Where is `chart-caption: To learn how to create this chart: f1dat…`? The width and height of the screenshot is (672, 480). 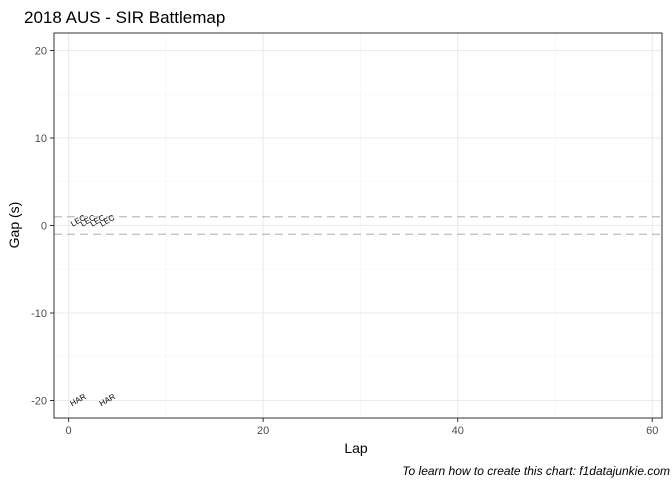 chart-caption: To learn how to create this chart: f1dat… is located at coordinates (536, 471).